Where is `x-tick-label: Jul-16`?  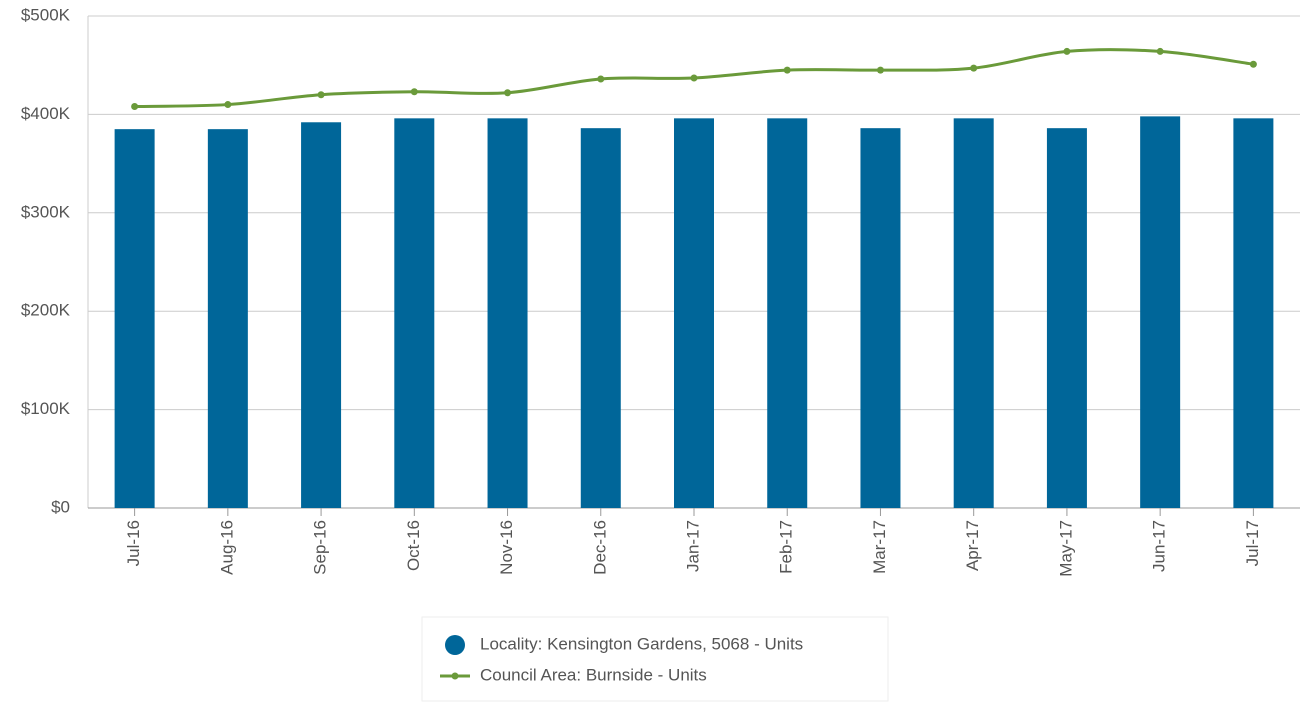 x-tick-label: Jul-16 is located at coordinates (133, 543).